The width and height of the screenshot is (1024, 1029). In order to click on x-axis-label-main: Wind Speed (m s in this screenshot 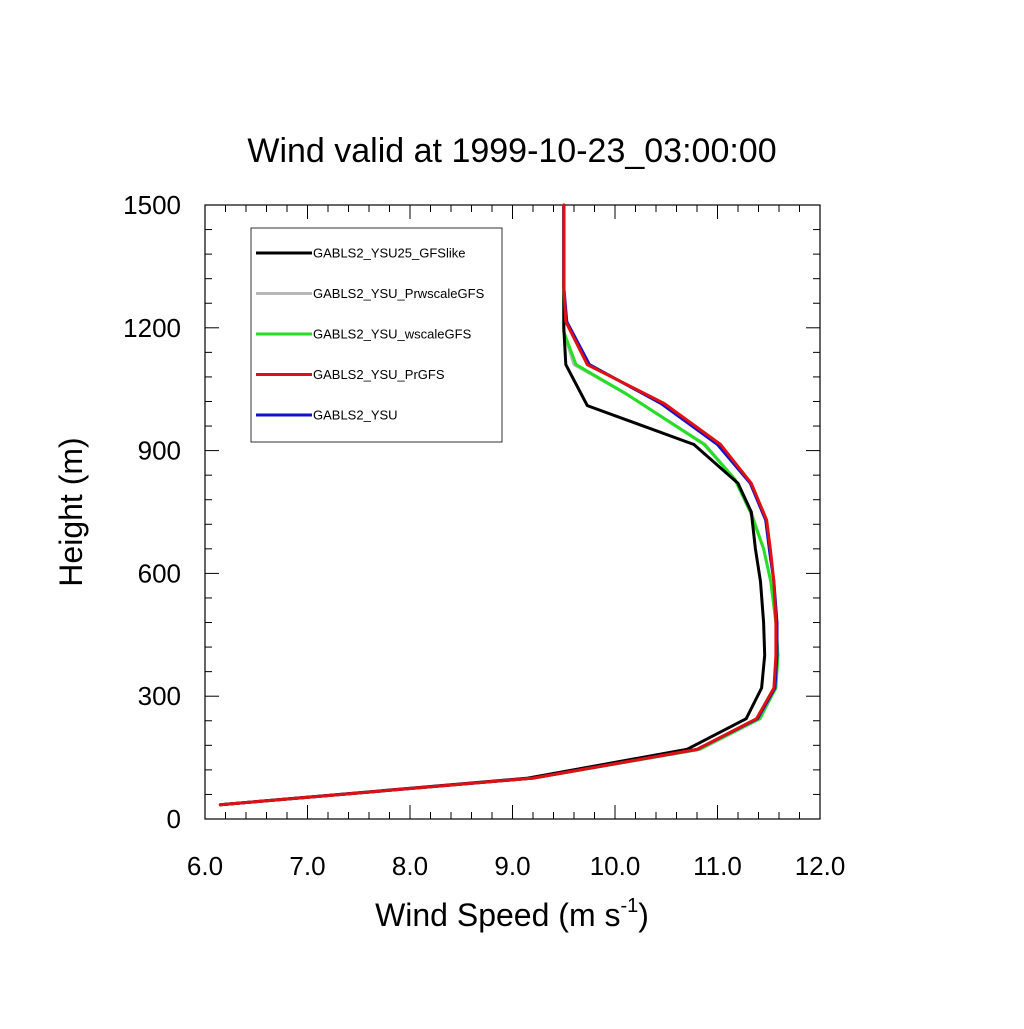, I will do `click(497, 915)`.